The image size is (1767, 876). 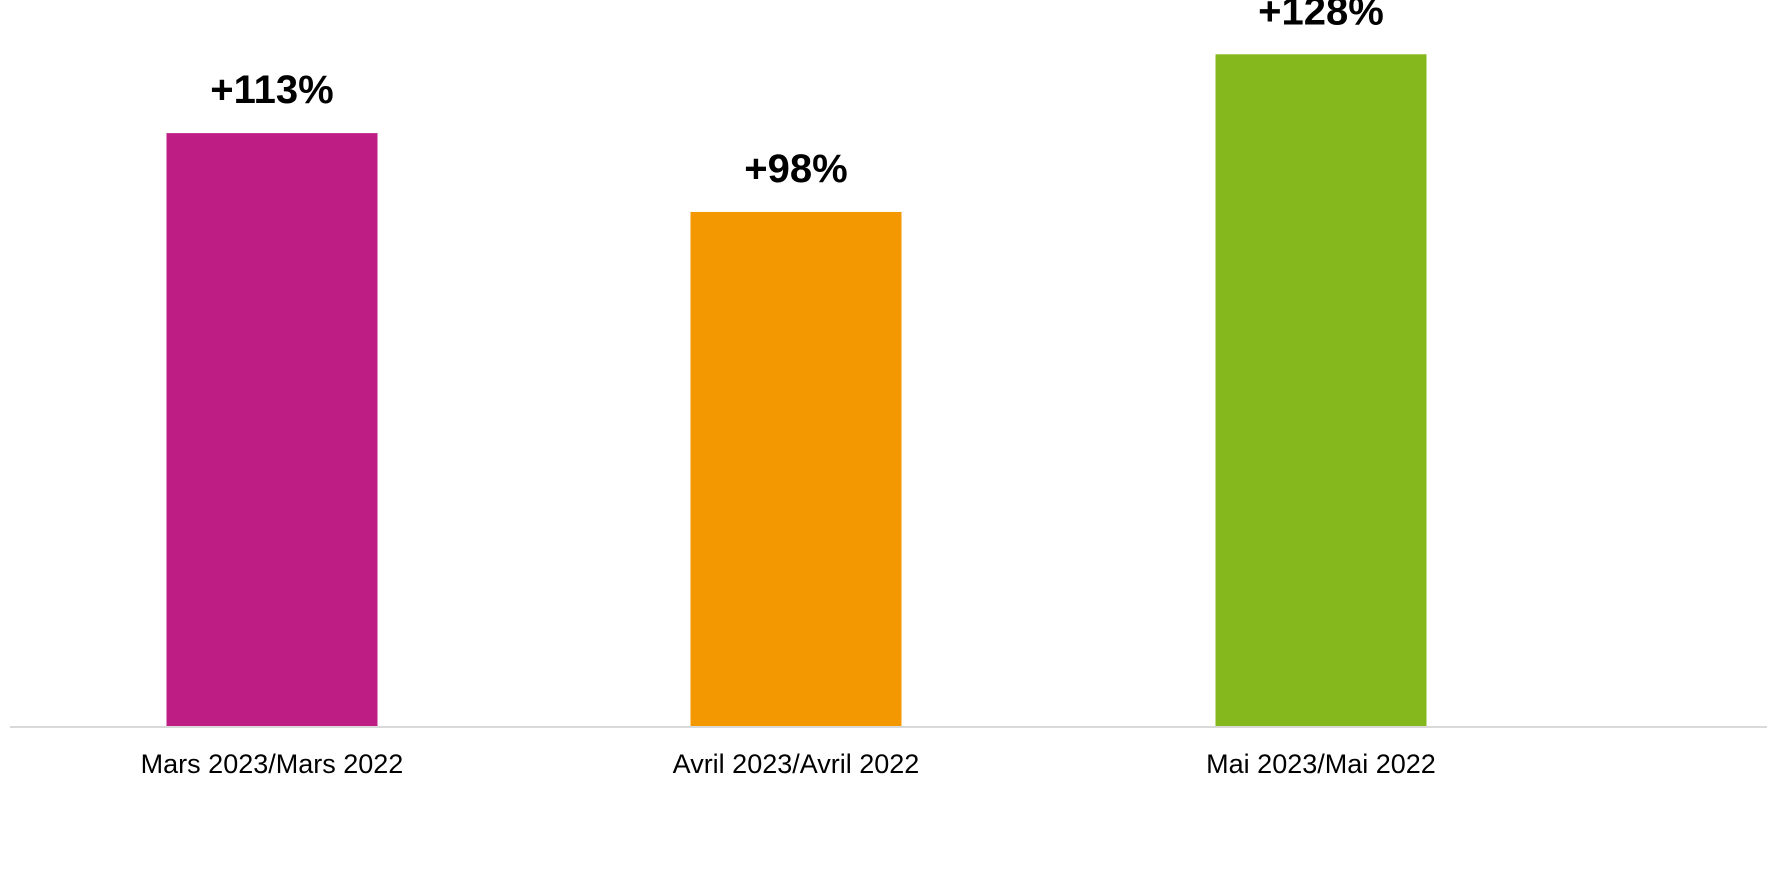 I want to click on x-tick-label-3: Mai 2023/Mai 2022, so click(x=1321, y=764).